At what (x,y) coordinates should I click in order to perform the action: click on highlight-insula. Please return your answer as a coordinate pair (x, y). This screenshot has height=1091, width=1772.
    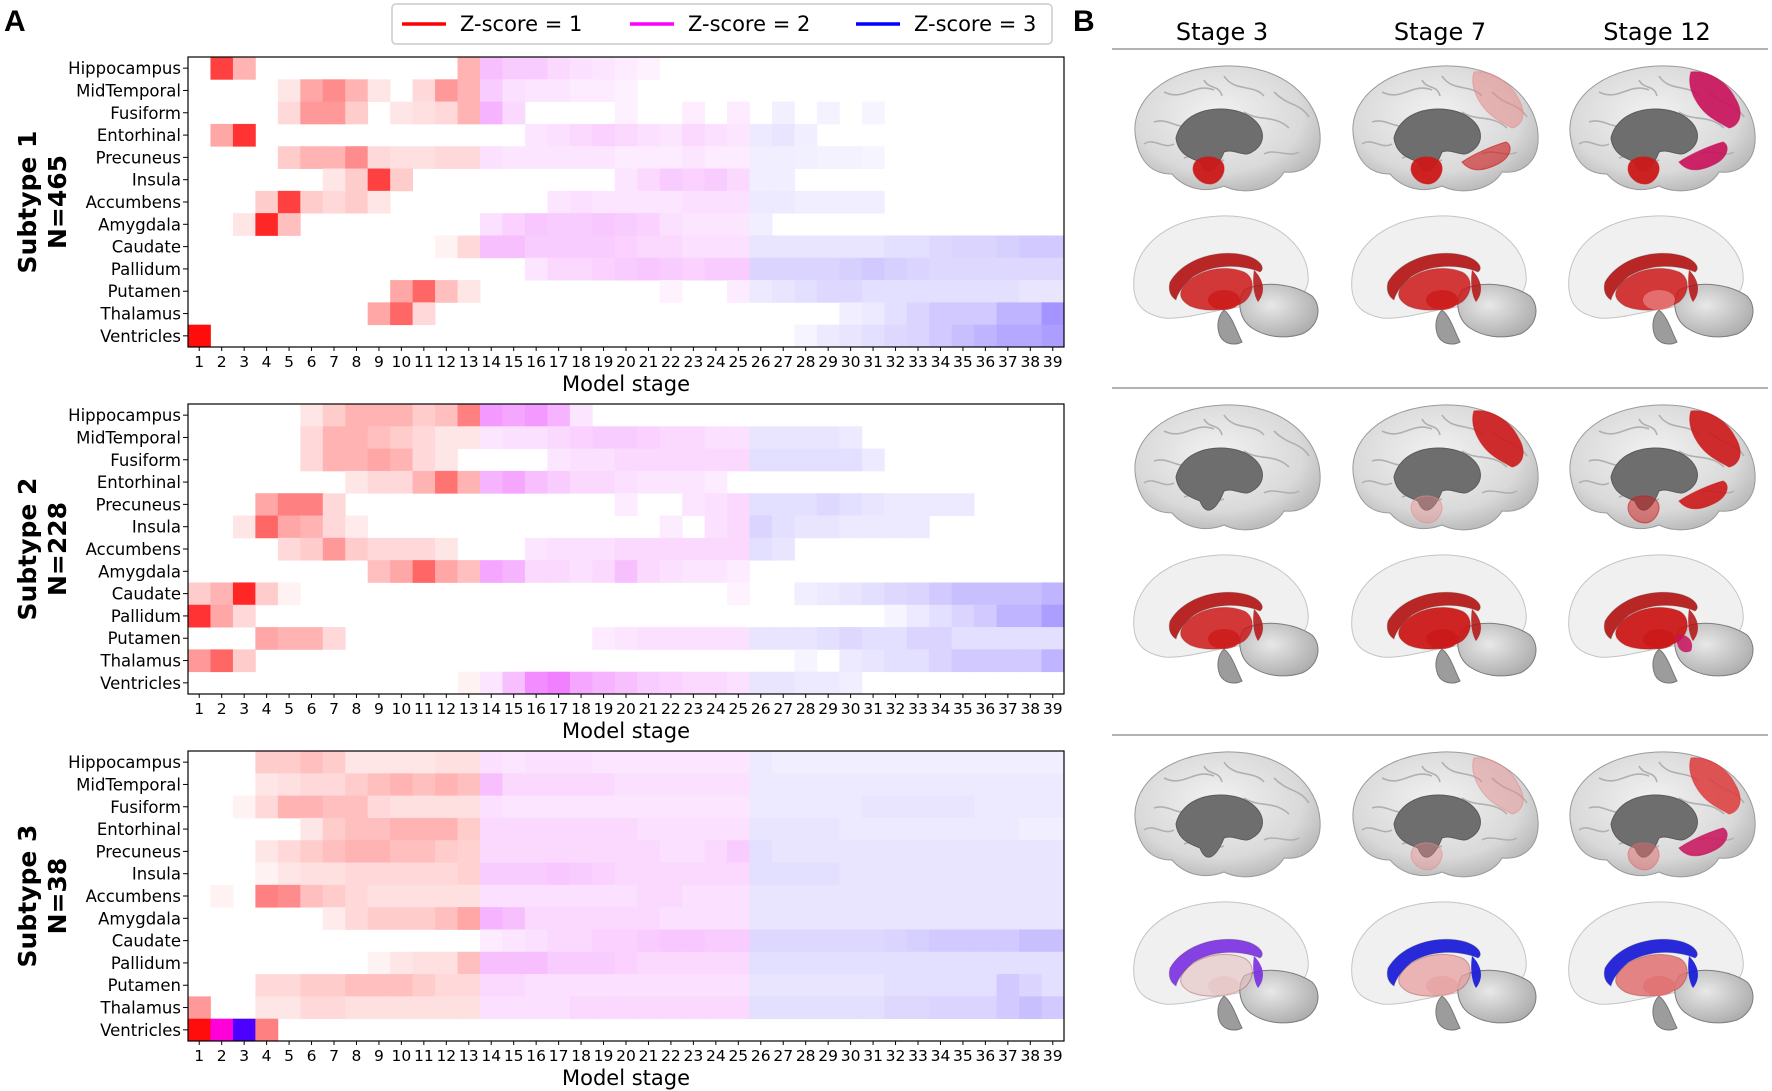
    Looking at the image, I should click on (1684, 643).